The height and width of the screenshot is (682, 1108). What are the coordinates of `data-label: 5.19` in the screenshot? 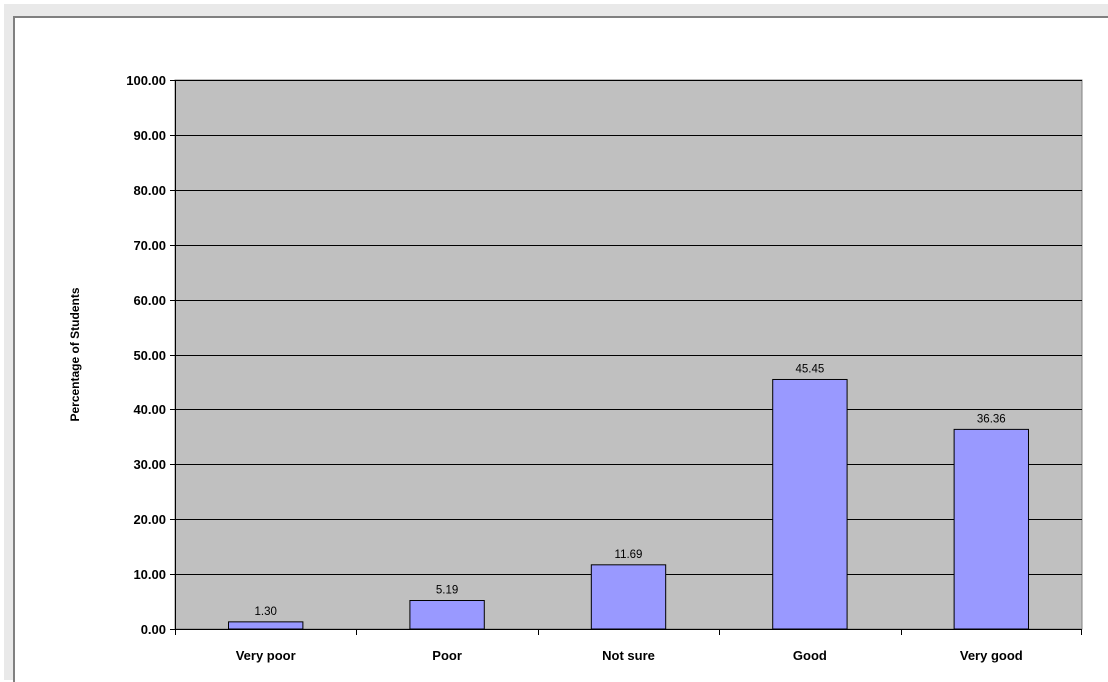 It's located at (447, 591).